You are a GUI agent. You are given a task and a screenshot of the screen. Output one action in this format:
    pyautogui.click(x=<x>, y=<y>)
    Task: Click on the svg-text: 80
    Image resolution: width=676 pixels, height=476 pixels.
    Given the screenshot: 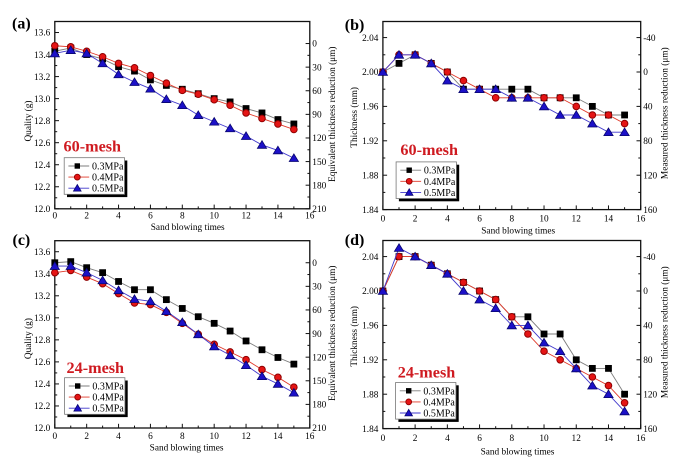 What is the action you would take?
    pyautogui.click(x=648, y=361)
    